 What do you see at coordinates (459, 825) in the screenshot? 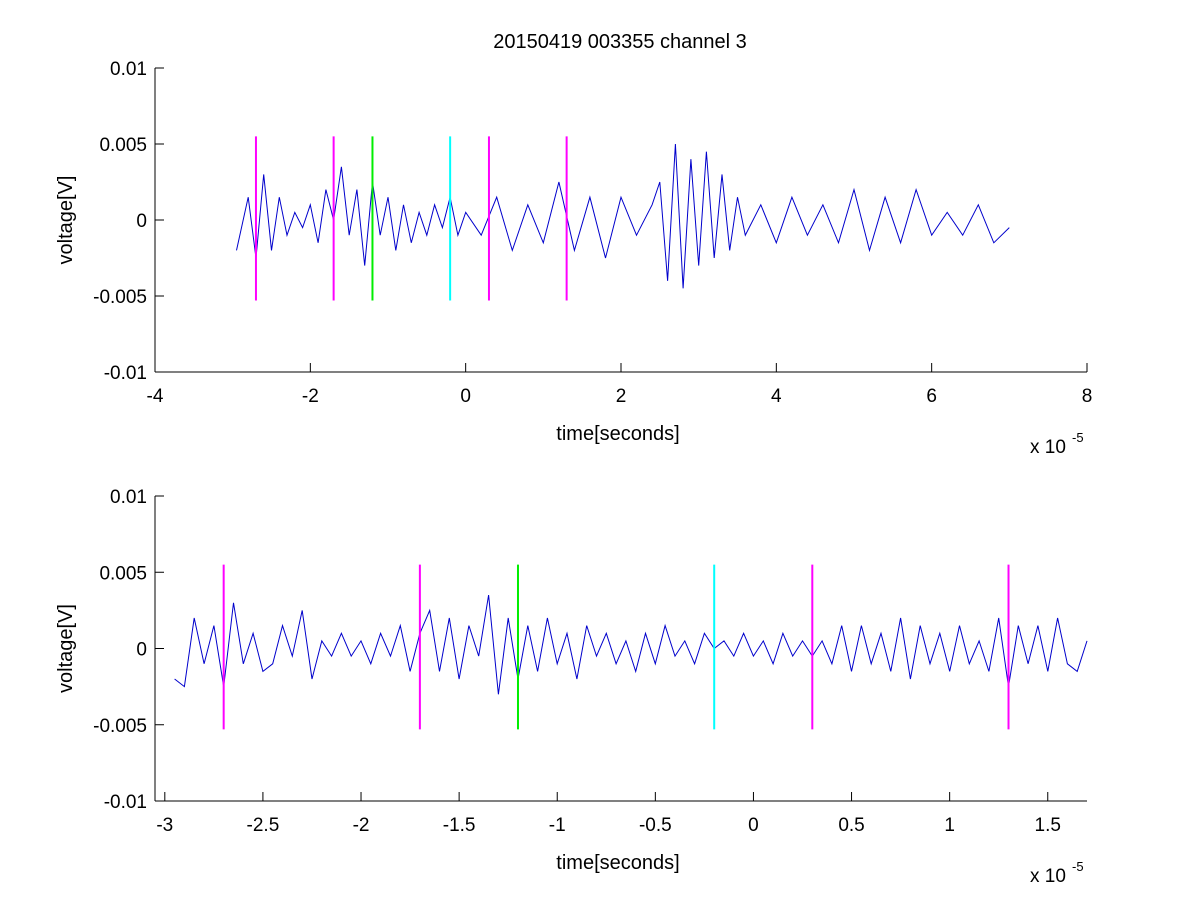
I see `x-tick-label: -1.5` at bounding box center [459, 825].